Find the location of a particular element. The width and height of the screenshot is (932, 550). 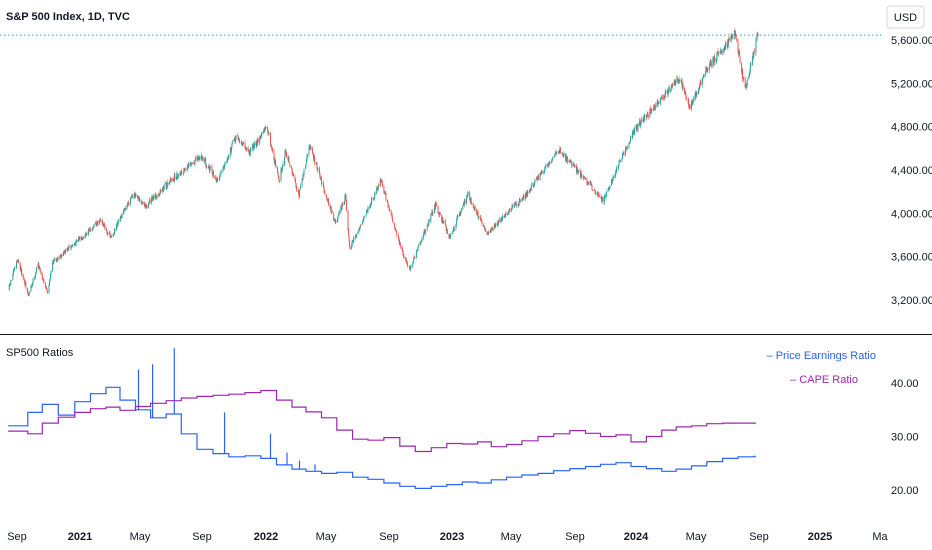

currency-button-frame is located at coordinates (905, 17).